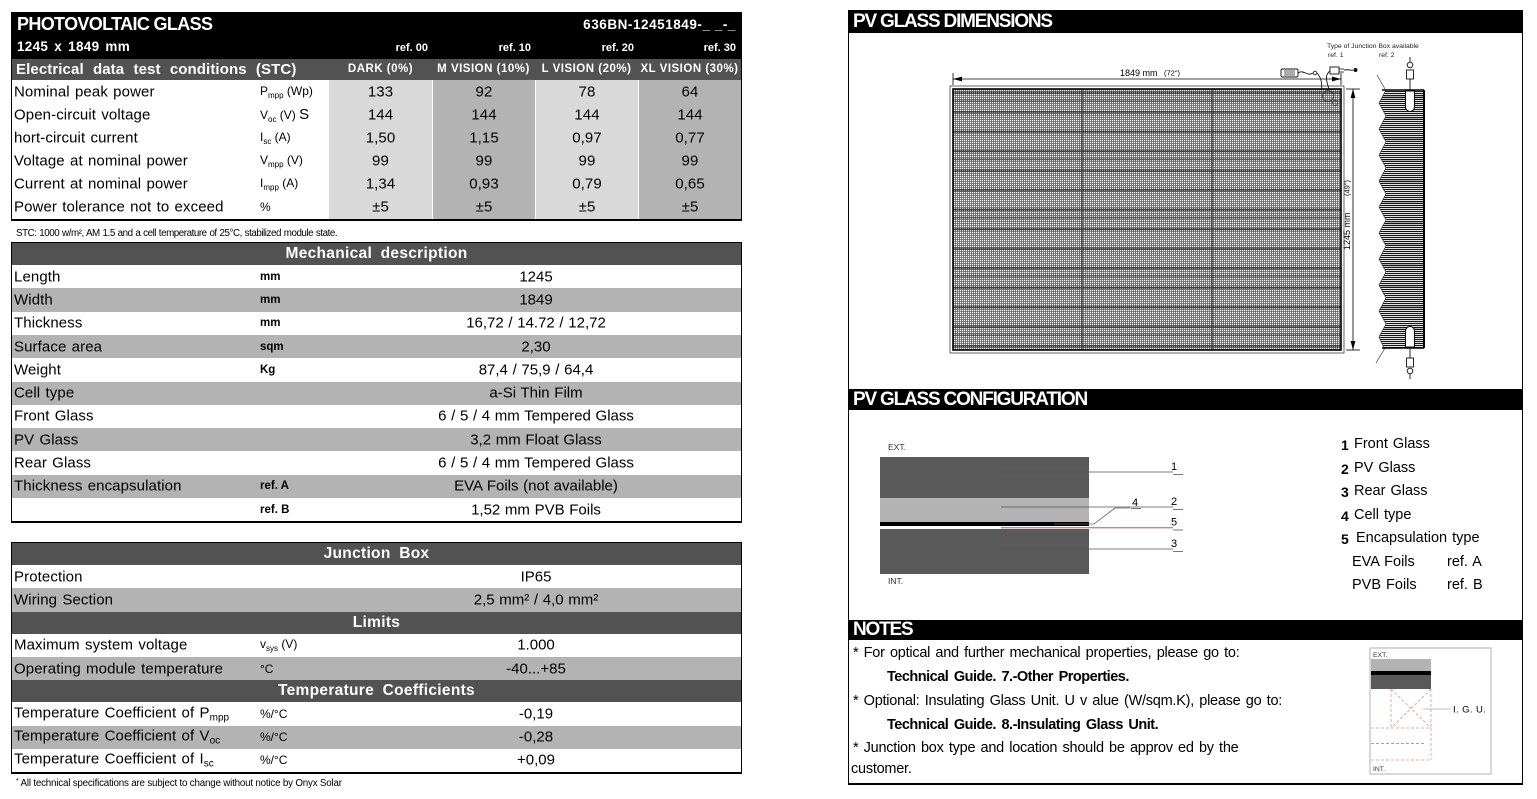 This screenshot has height=799, width=1537. I want to click on svg-text: 1, so click(1174, 467).